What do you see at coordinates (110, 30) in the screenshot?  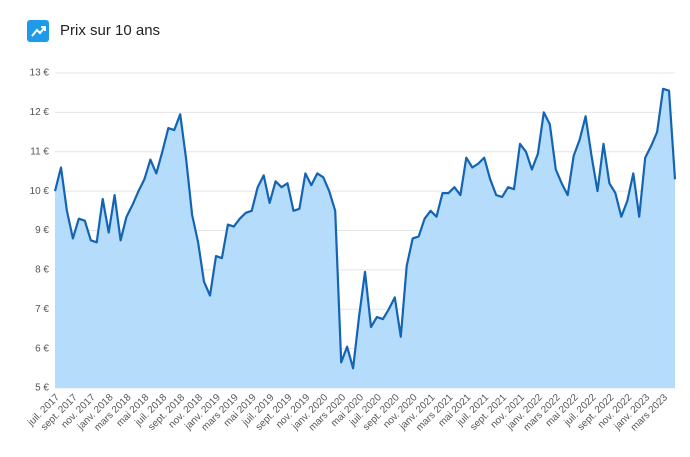 I see `chart-title: Prix sur 10 ans` at bounding box center [110, 30].